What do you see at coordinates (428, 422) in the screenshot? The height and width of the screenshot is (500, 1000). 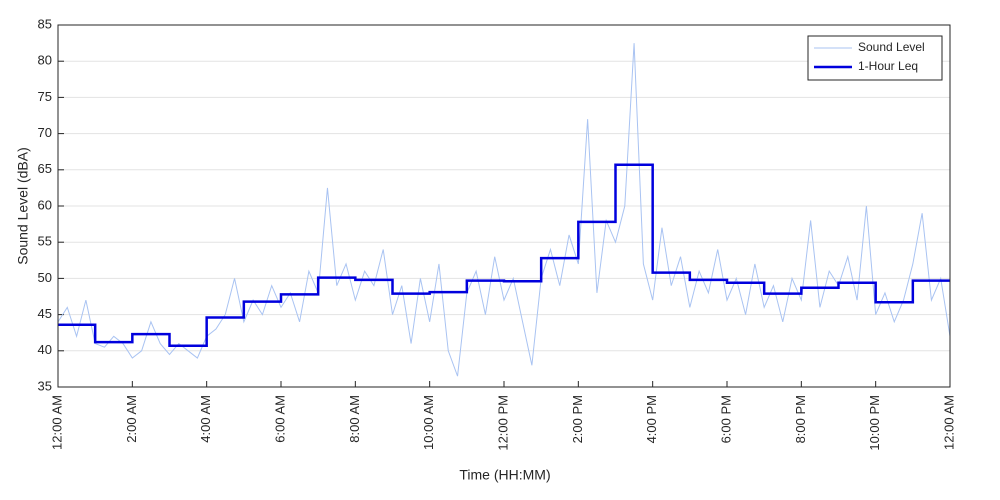 I see `x-tick-label: 10:00 AM` at bounding box center [428, 422].